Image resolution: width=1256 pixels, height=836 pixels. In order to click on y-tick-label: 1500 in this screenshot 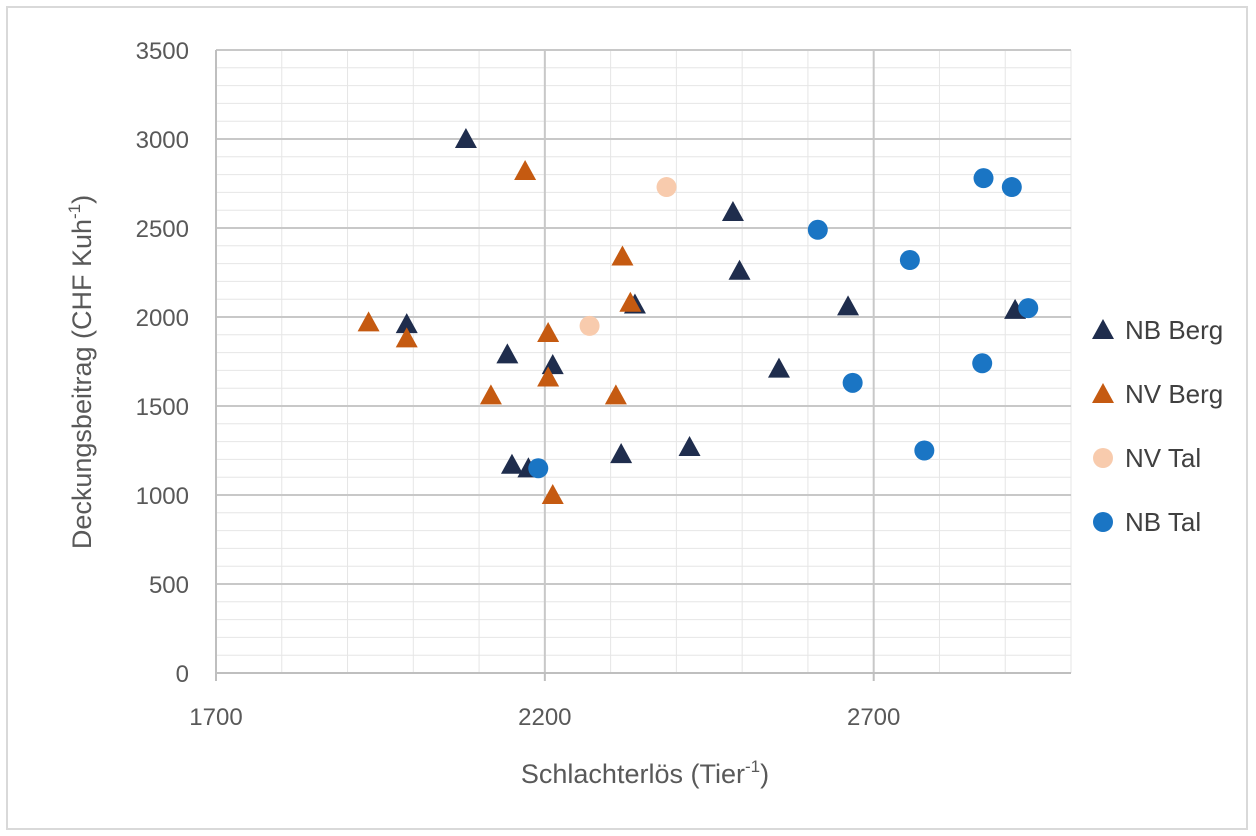, I will do `click(162, 407)`.